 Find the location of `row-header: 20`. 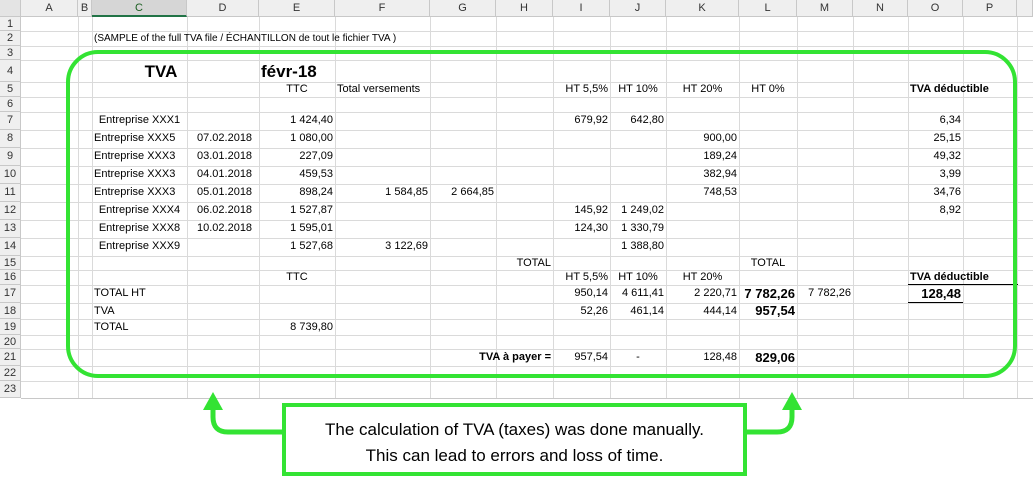

row-header: 20 is located at coordinates (10, 342).